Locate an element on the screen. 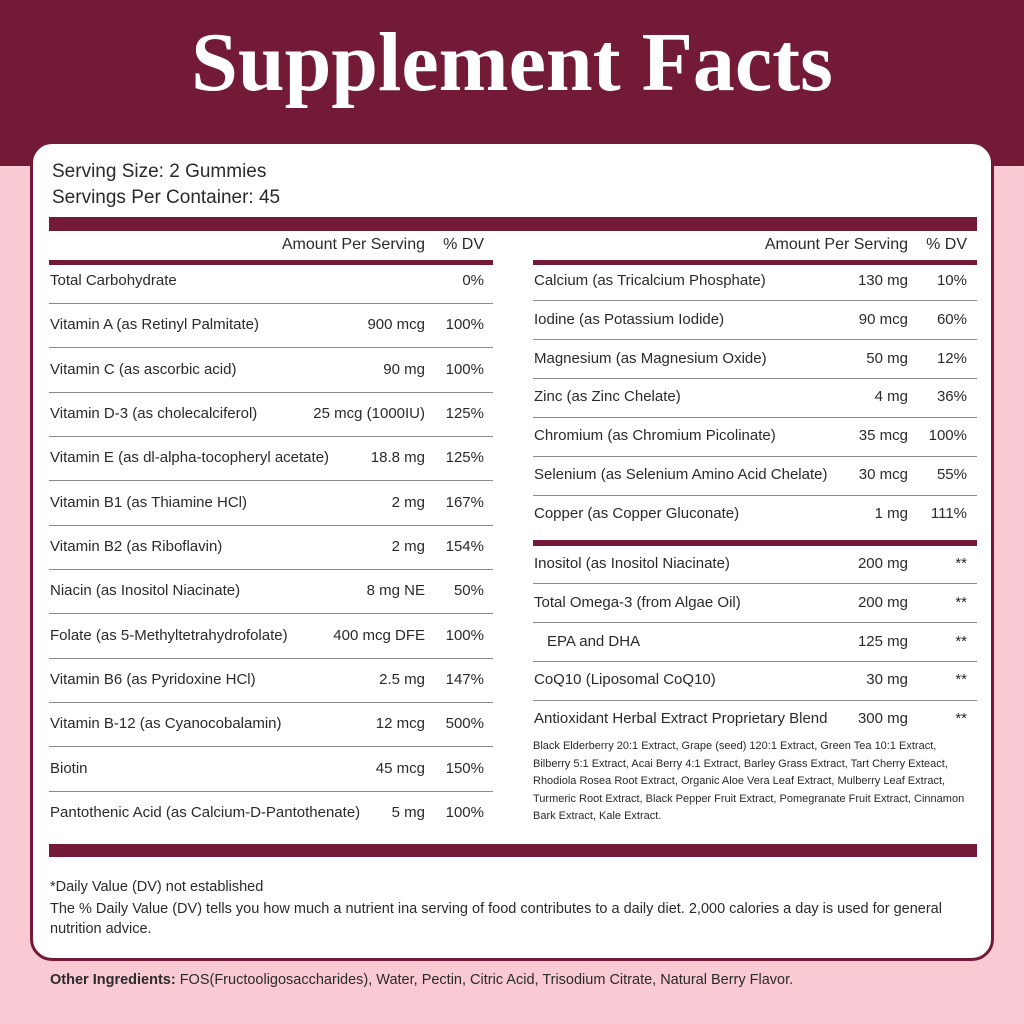 This screenshot has height=1024, width=1024. nutrient-amount: 50 mg is located at coordinates (887, 358).